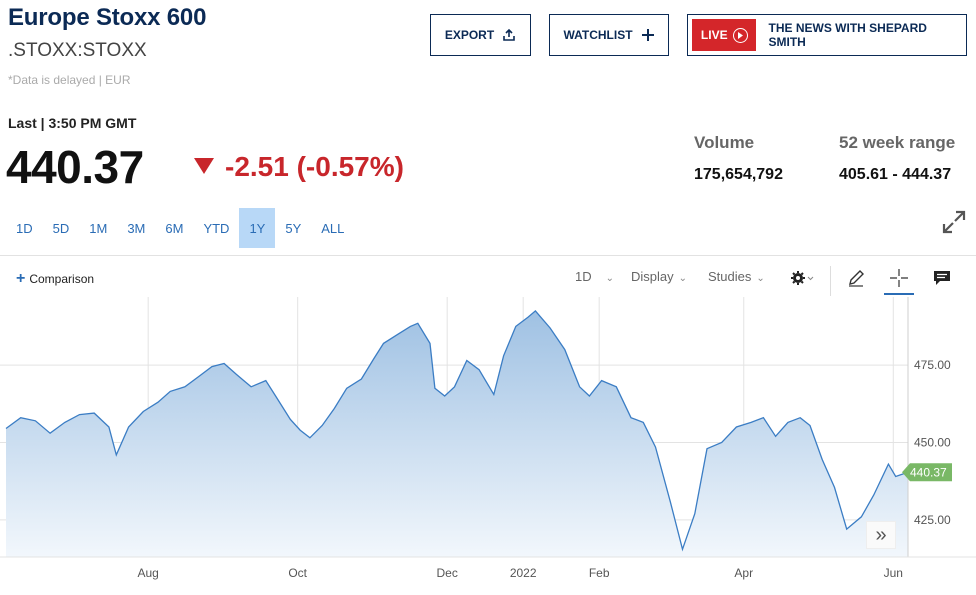 Image resolution: width=976 pixels, height=595 pixels. Describe the element at coordinates (204, 166) in the screenshot. I see `down-arrow-icon` at that location.